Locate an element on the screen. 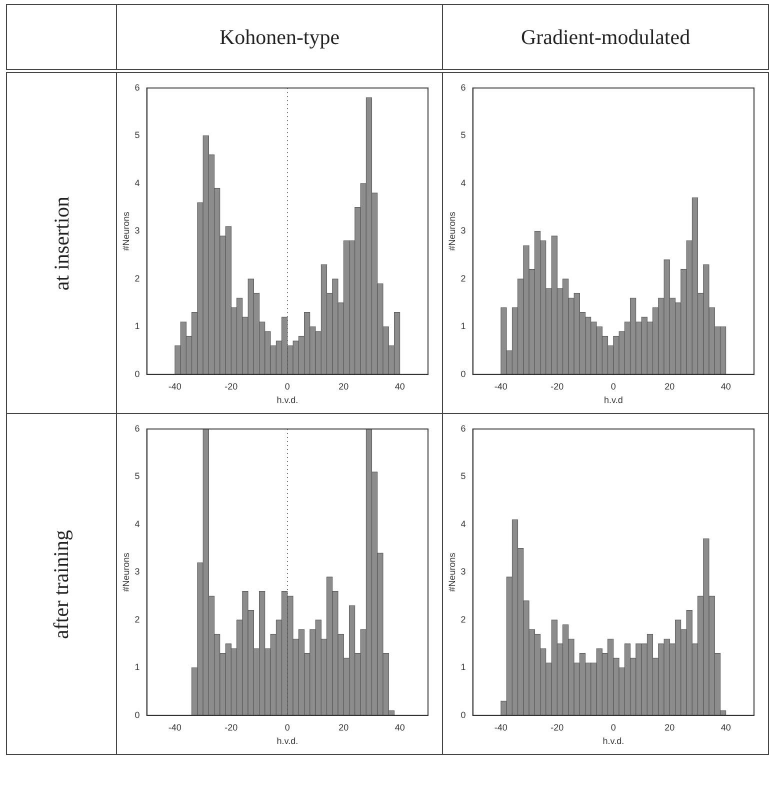 The width and height of the screenshot is (769, 790). text: at insertion is located at coordinates (61, 243).